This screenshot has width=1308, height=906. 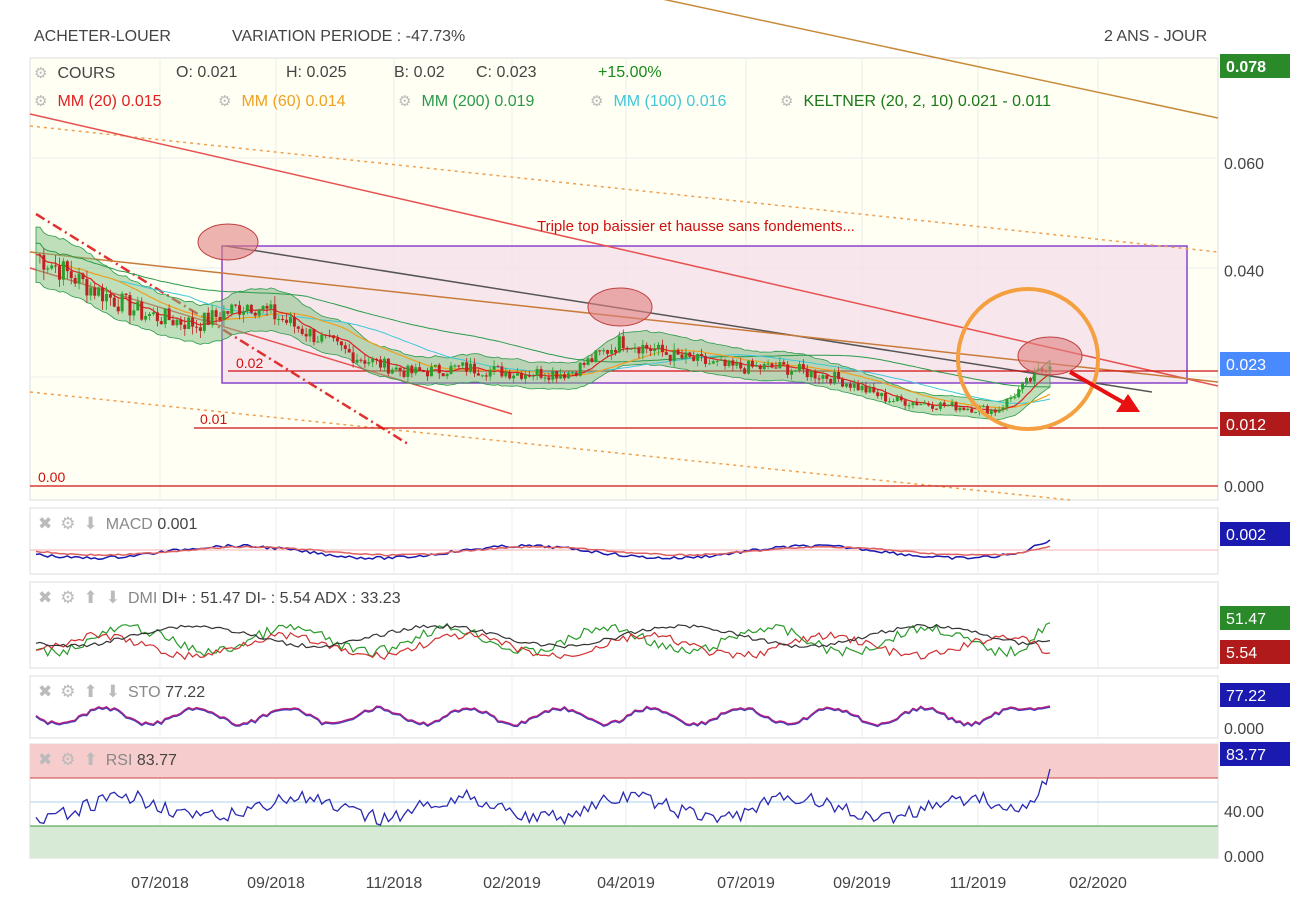 I want to click on y-tick-label: 0.040, so click(x=1244, y=272).